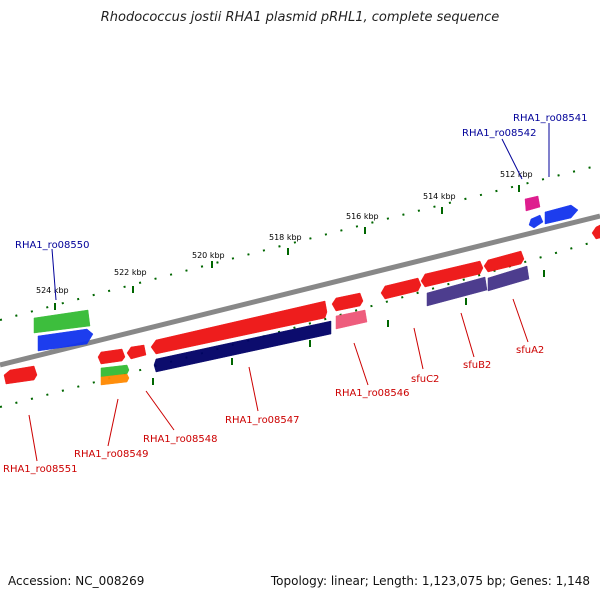  Describe the element at coordinates (508, 278) in the screenshot. I see `gene-block-sfua2-slate` at that location.